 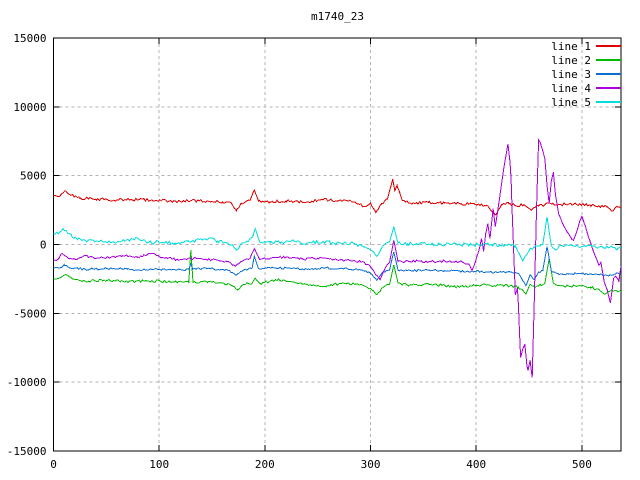 I want to click on y-tick-label: 10000, so click(x=29, y=107).